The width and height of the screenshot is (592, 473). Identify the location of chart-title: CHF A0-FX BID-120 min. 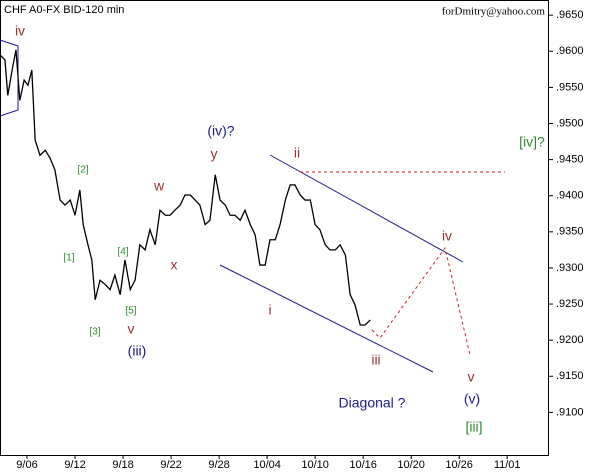
(64, 10).